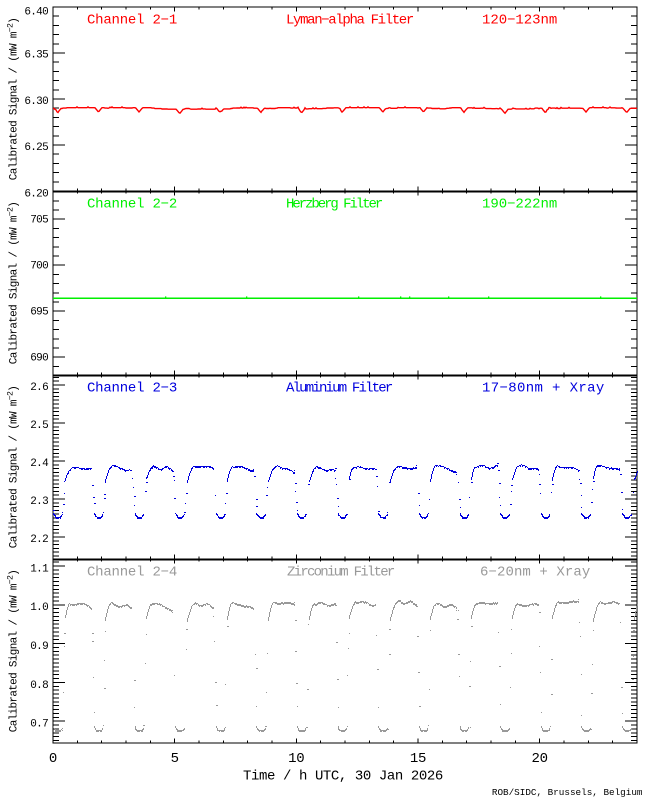 This screenshot has height=800, width=650. Describe the element at coordinates (343, 777) in the screenshot. I see `svg-text: Time / h UTC, 30 Jan 2026` at that location.